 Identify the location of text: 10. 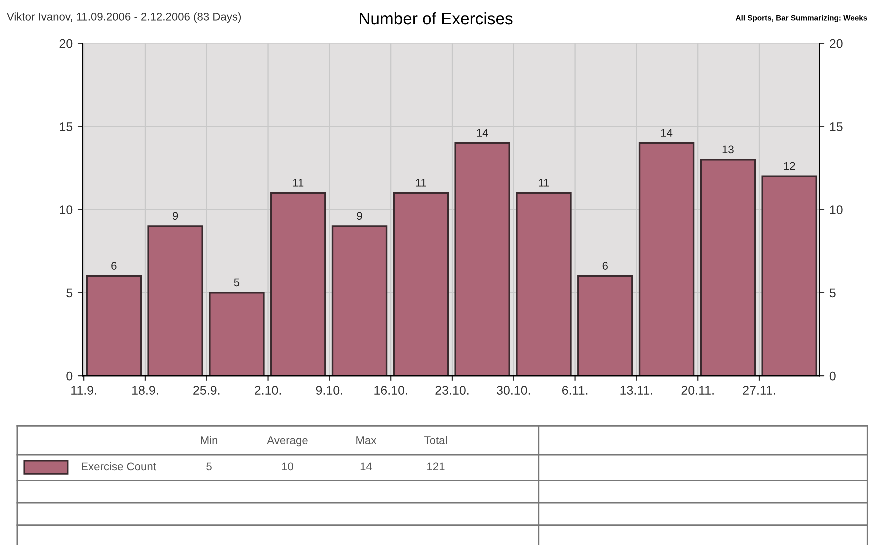
(288, 466).